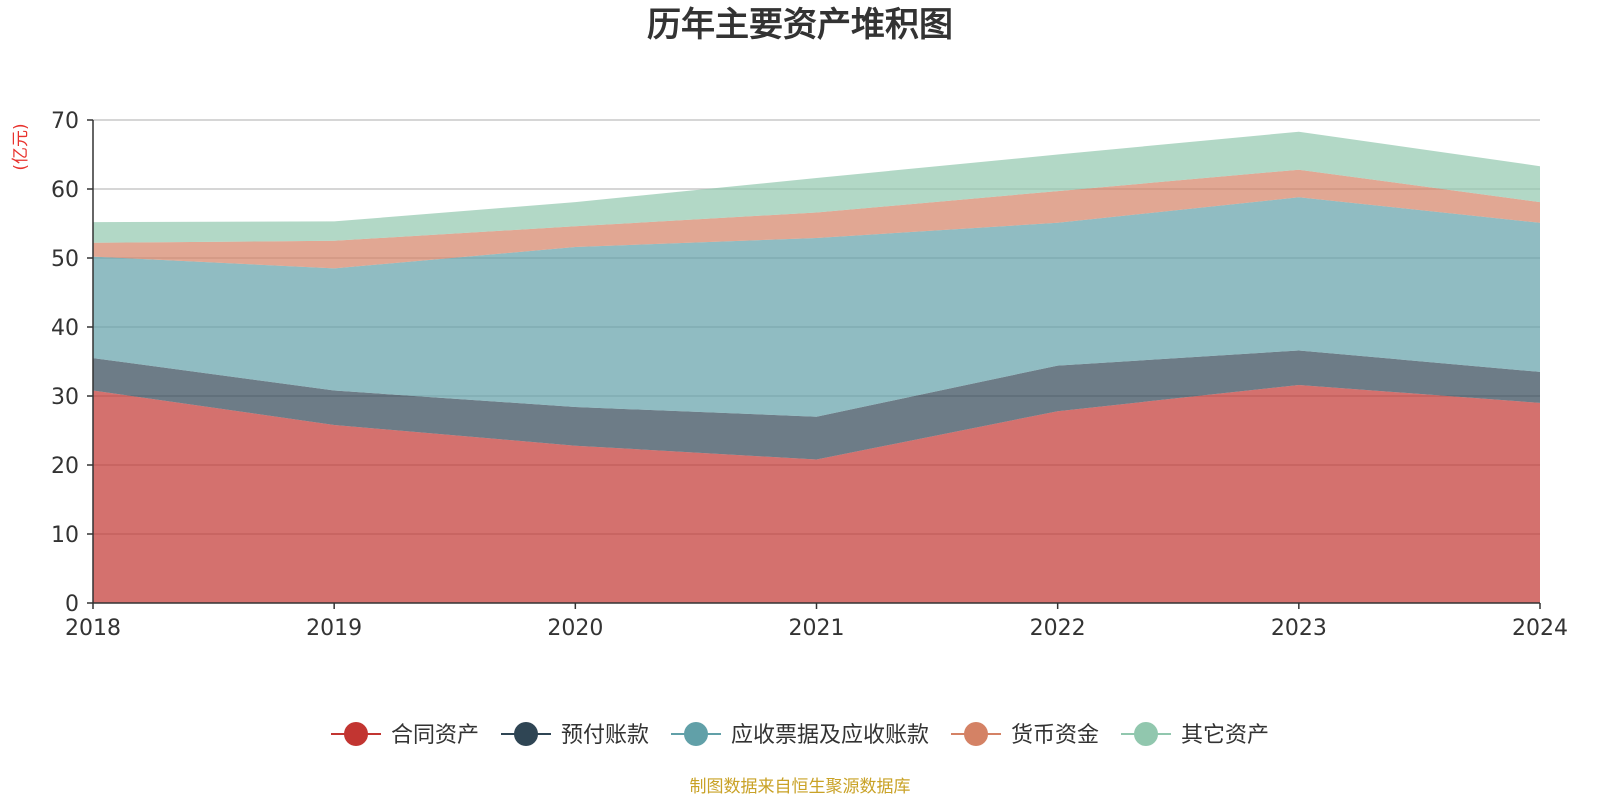 The height and width of the screenshot is (800, 1600). Describe the element at coordinates (65, 190) in the screenshot. I see `y-tick-label-60: 60` at that location.